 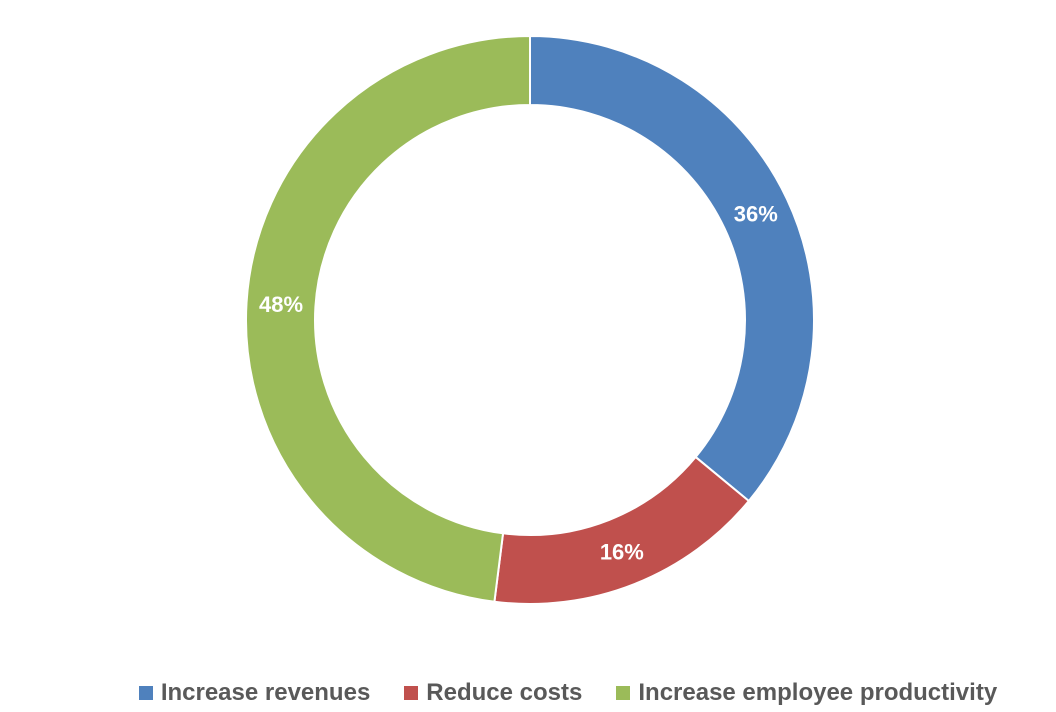 I want to click on legend-swatch-reduce-costs, so click(x=411, y=693).